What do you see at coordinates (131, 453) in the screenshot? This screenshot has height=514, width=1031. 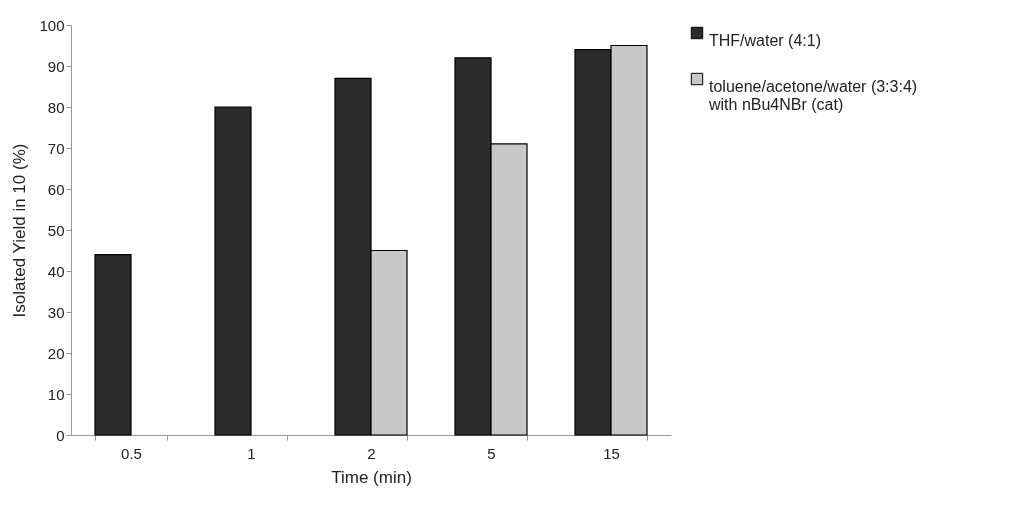 I see `x-tick-label: 0.5` at bounding box center [131, 453].